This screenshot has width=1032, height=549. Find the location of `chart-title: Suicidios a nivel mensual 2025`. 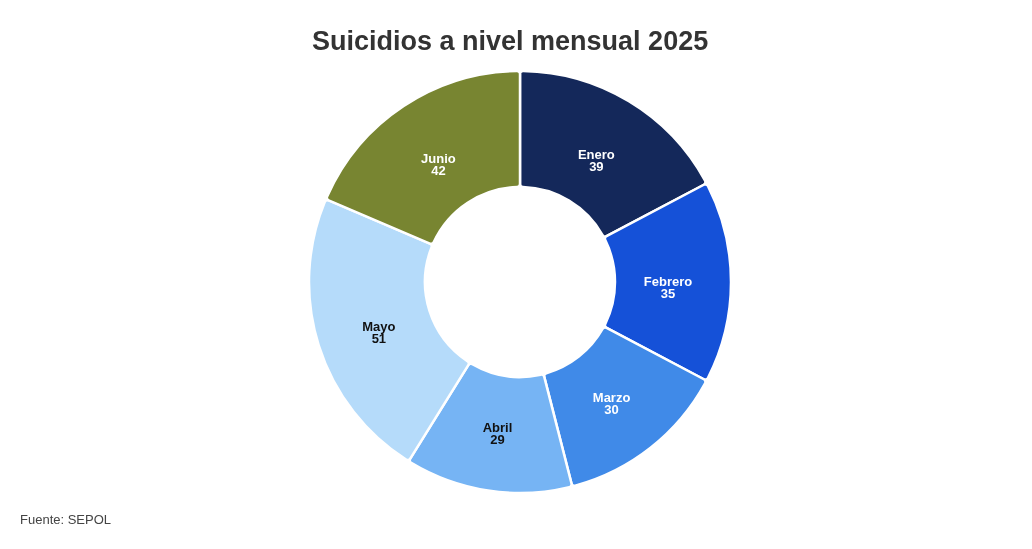

chart-title: Suicidios a nivel mensual 2025 is located at coordinates (510, 41).